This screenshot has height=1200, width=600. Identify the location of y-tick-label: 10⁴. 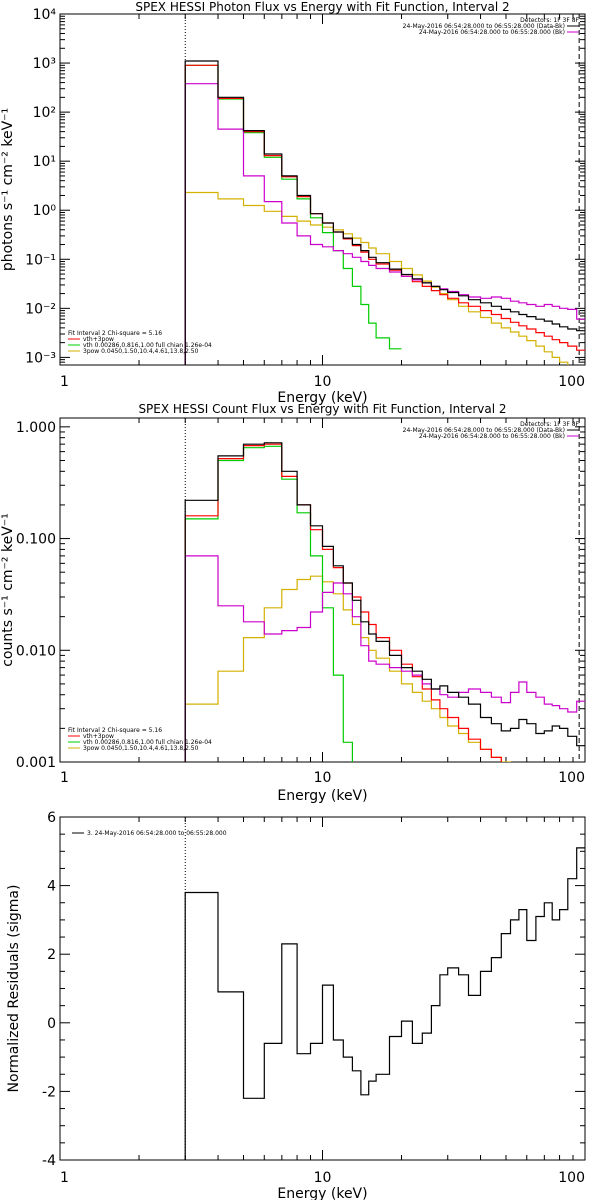
(45, 15).